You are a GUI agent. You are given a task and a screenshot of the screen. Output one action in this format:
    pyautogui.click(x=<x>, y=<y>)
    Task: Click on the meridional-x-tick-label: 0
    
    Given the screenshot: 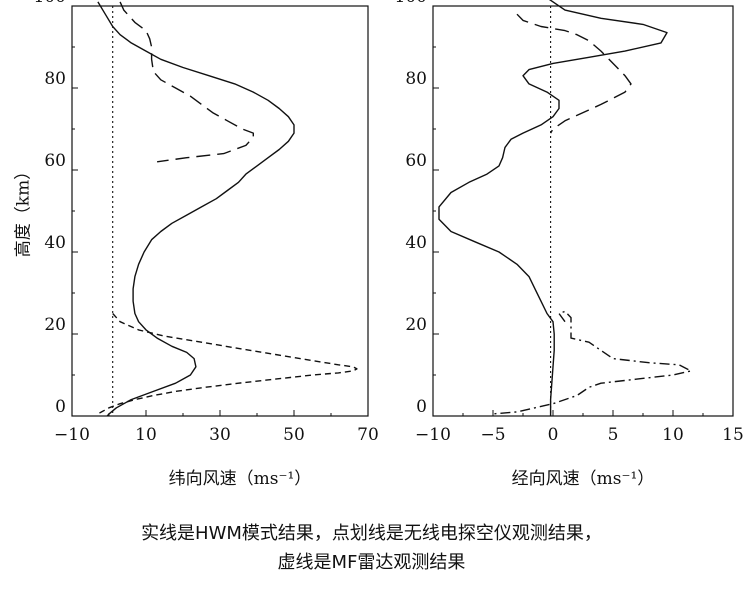 What is the action you would take?
    pyautogui.click(x=553, y=435)
    